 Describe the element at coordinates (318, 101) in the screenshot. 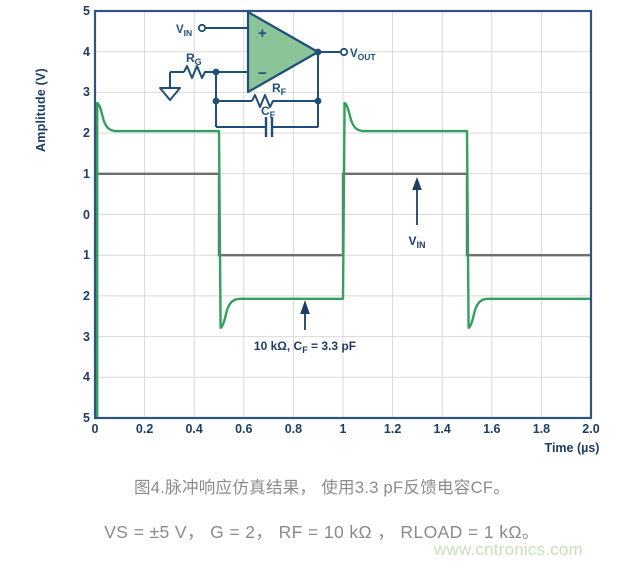

I see `rf-output-dot` at that location.